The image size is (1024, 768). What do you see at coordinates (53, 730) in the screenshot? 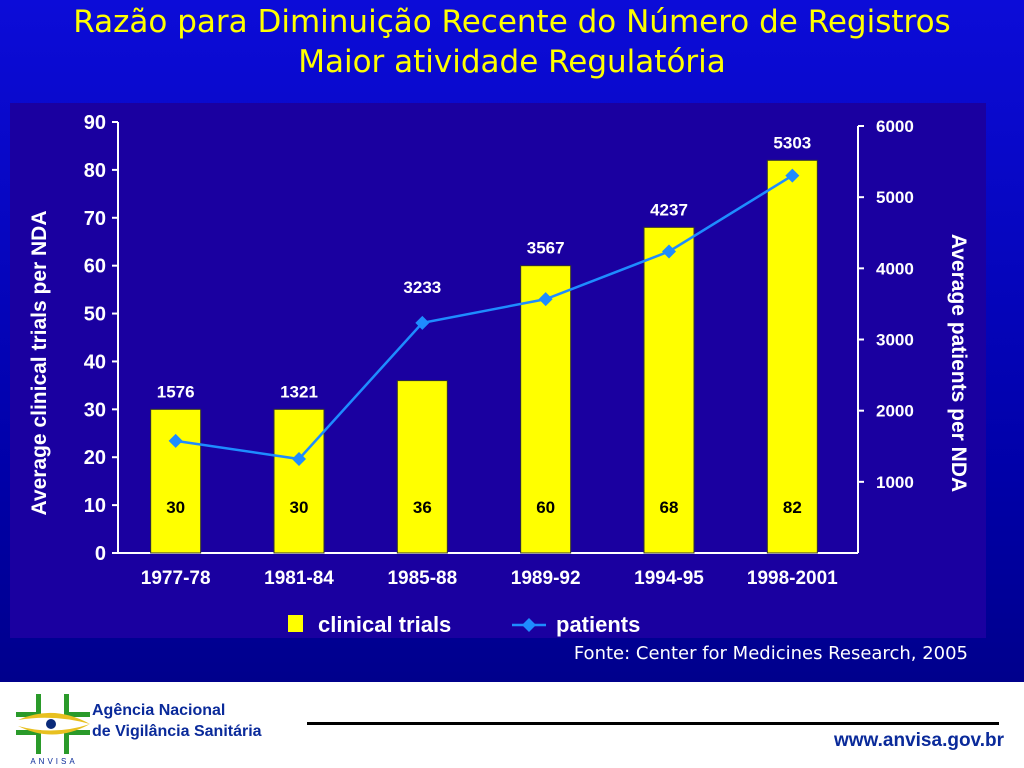
I see `anvisa-logo: ANVISA` at bounding box center [53, 730].